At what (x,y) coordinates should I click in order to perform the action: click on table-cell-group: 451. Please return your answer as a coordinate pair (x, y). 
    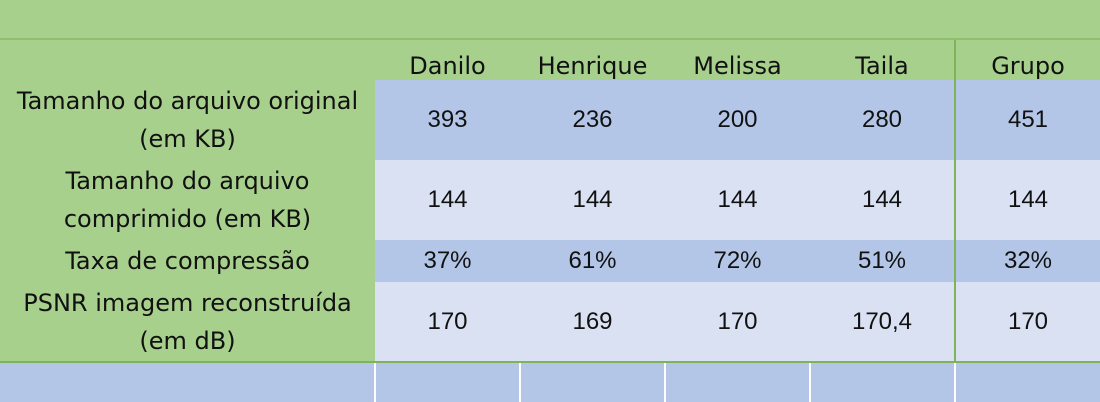
    Looking at the image, I should click on (1027, 120).